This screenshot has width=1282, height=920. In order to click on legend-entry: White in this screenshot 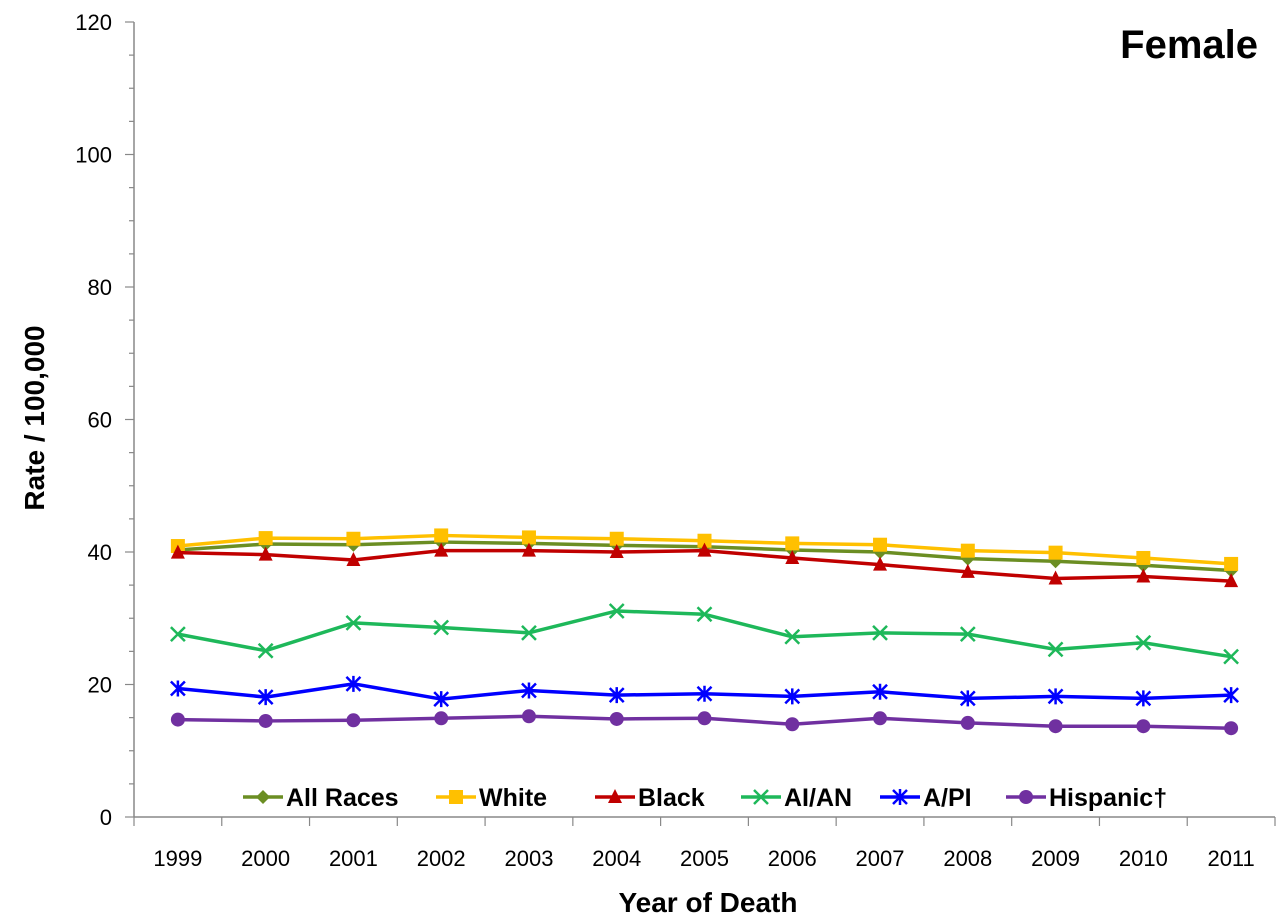, I will do `click(491, 798)`.